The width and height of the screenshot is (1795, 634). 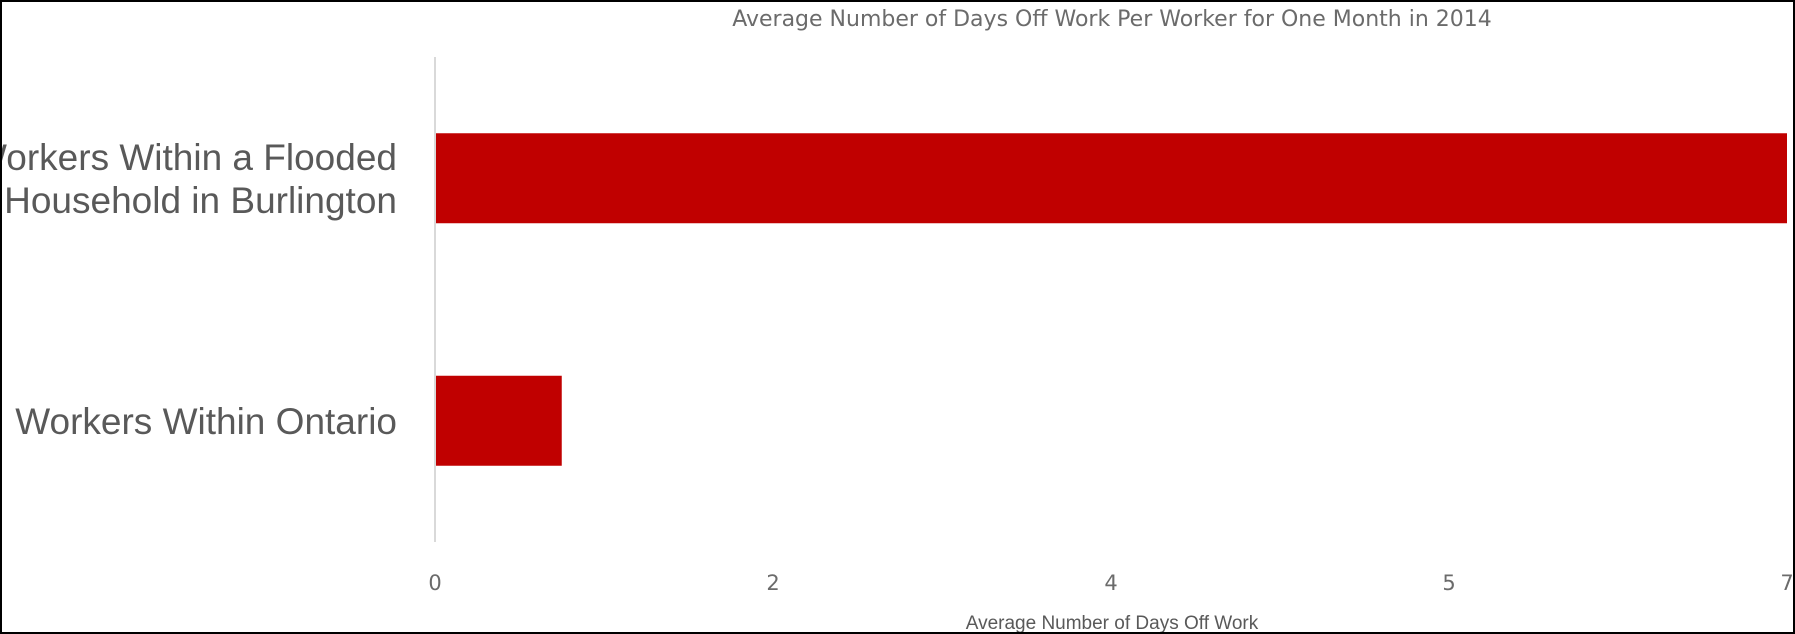 What do you see at coordinates (1112, 623) in the screenshot?
I see `x-axis-title: Average Number of Days Off Work` at bounding box center [1112, 623].